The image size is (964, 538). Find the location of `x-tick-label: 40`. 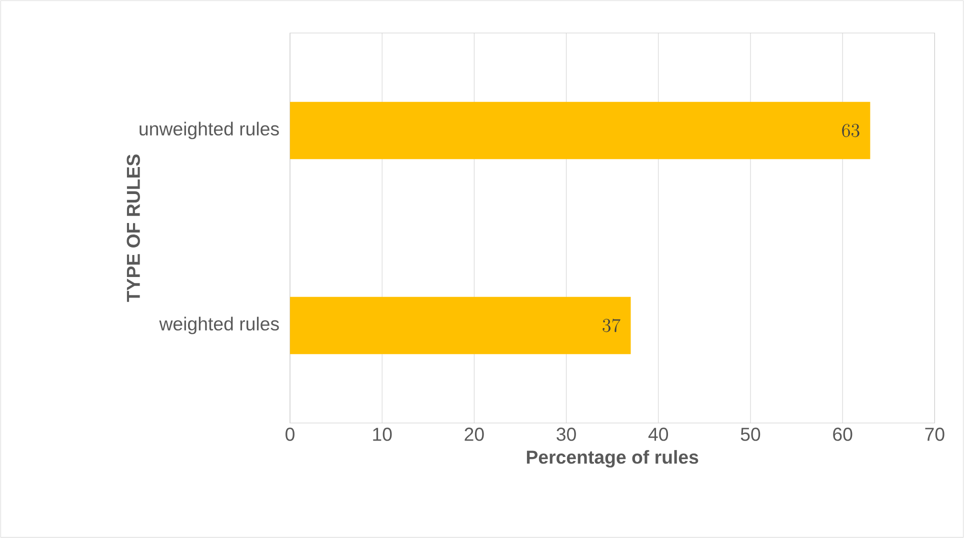

x-tick-label: 40 is located at coordinates (658, 434).